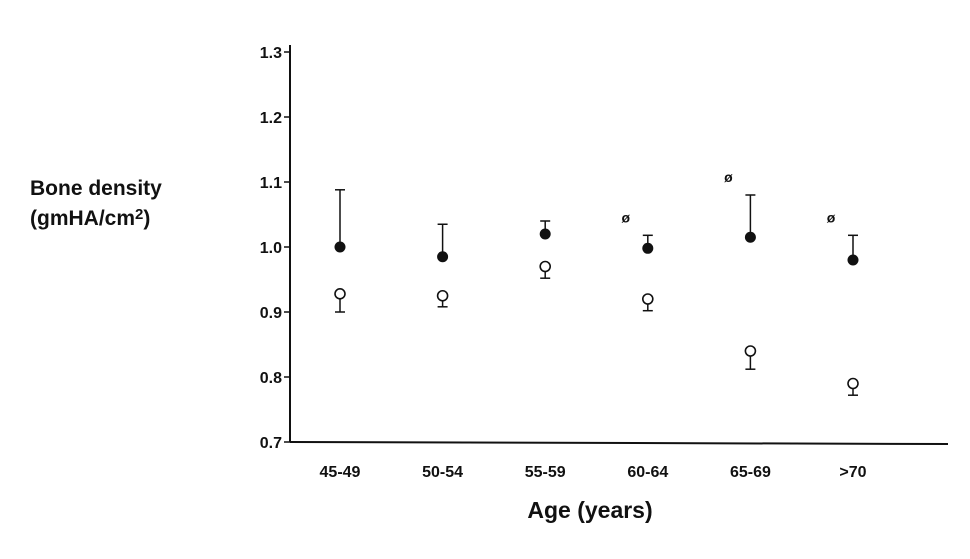  I want to click on y-axis-ticks: 0.7 0.8 0.9 1.0 1.1 1.2 1.3, so click(275, 248).